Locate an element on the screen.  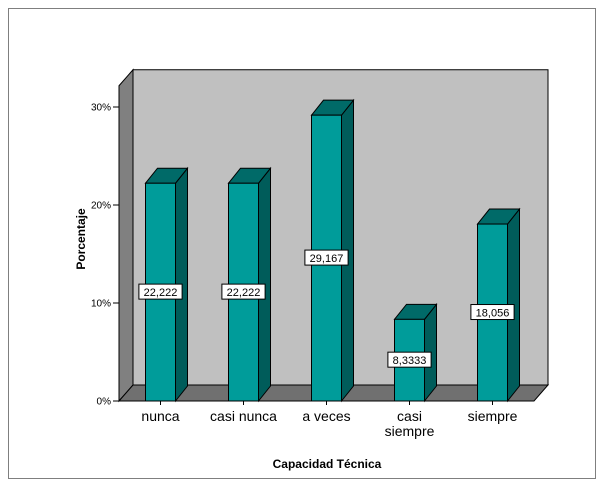
side-wall is located at coordinates (126, 235).